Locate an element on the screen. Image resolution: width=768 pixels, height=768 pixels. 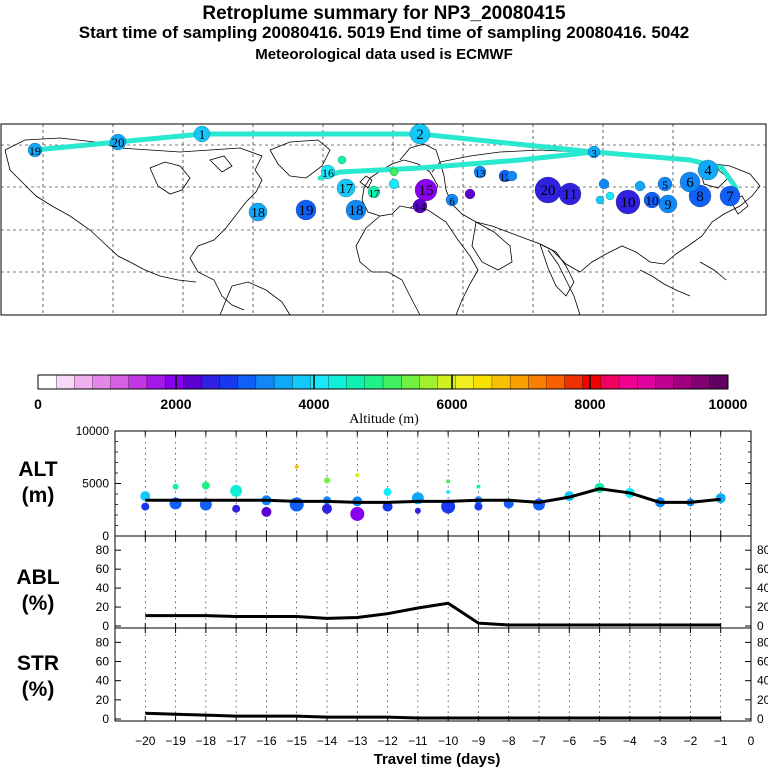
str-label: STR is located at coordinates (38, 663).